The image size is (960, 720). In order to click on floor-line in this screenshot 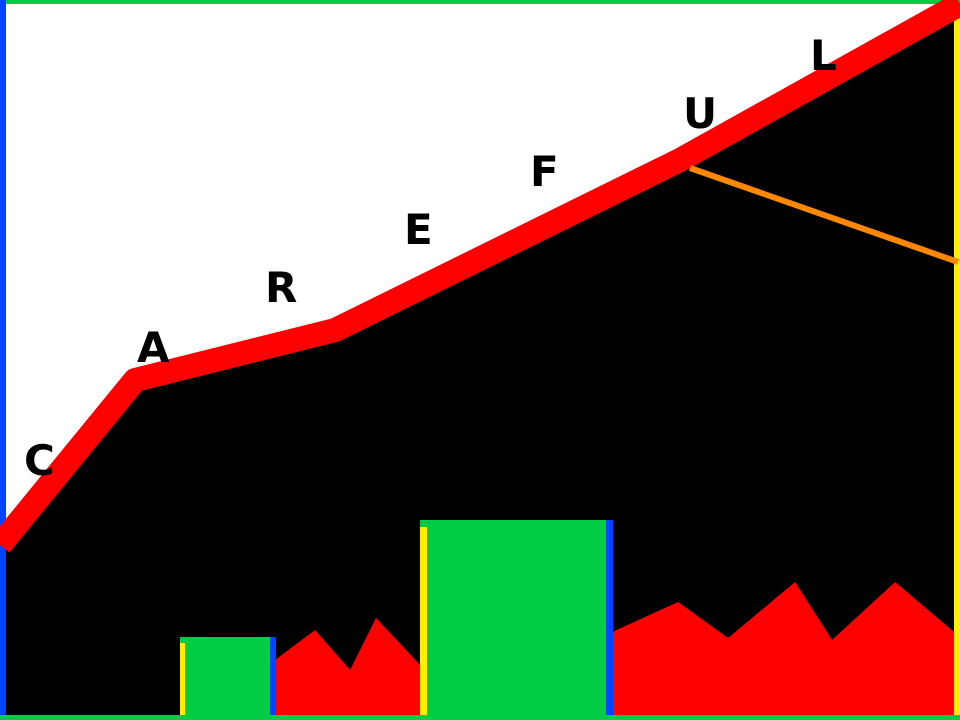, I will do `click(480, 717)`.